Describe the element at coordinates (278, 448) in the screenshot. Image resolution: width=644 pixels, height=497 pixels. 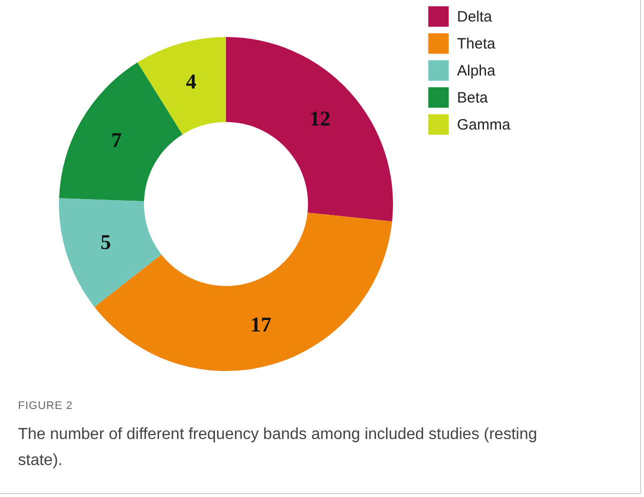
I see `text: The number of different frequency bands among included studies (resting state).` at that location.